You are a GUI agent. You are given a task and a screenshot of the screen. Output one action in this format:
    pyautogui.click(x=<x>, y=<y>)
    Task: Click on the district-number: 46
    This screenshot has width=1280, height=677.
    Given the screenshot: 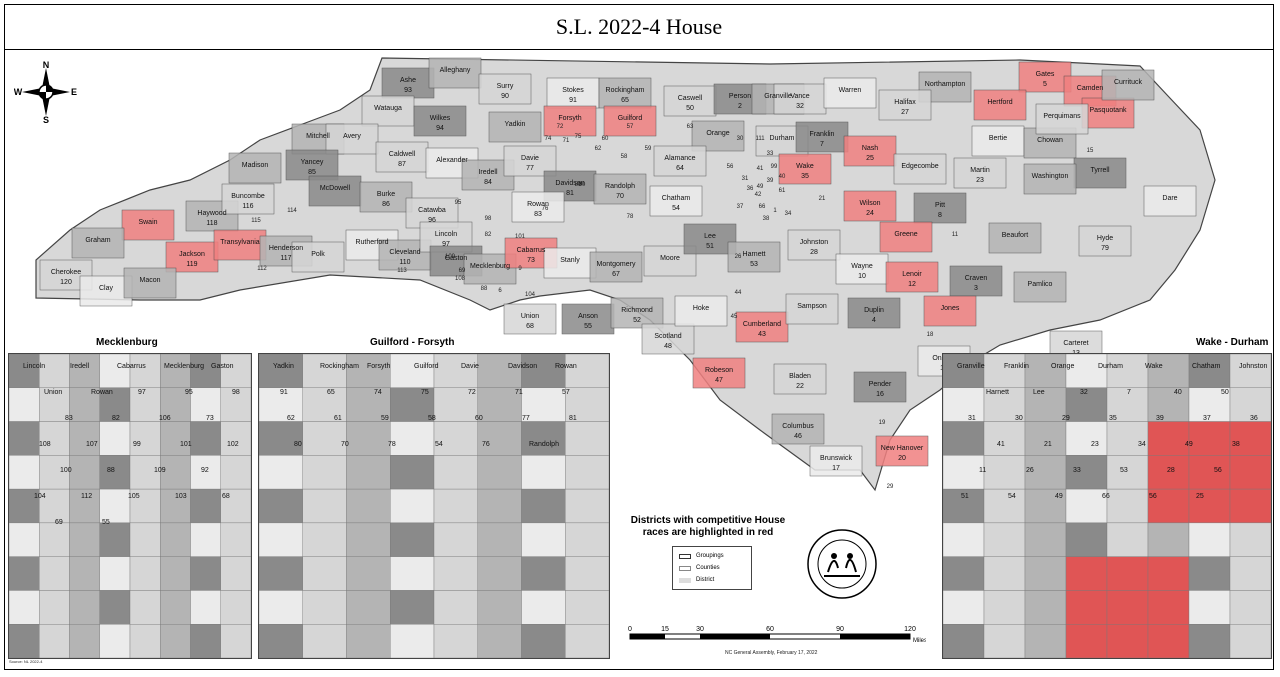 What is the action you would take?
    pyautogui.click(x=798, y=436)
    